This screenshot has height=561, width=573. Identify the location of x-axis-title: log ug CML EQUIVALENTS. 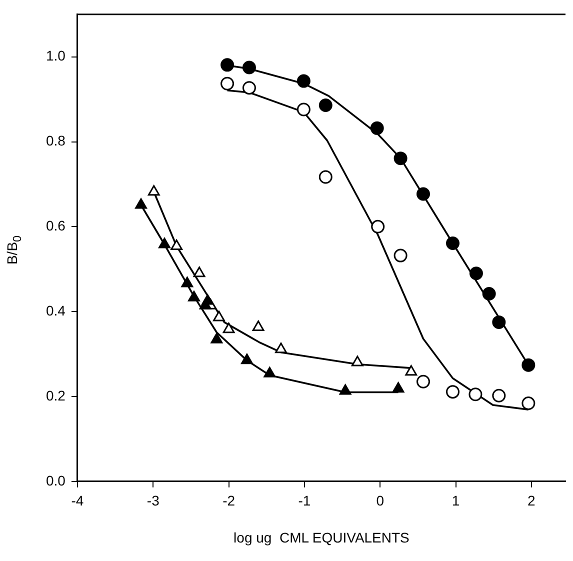
(322, 537).